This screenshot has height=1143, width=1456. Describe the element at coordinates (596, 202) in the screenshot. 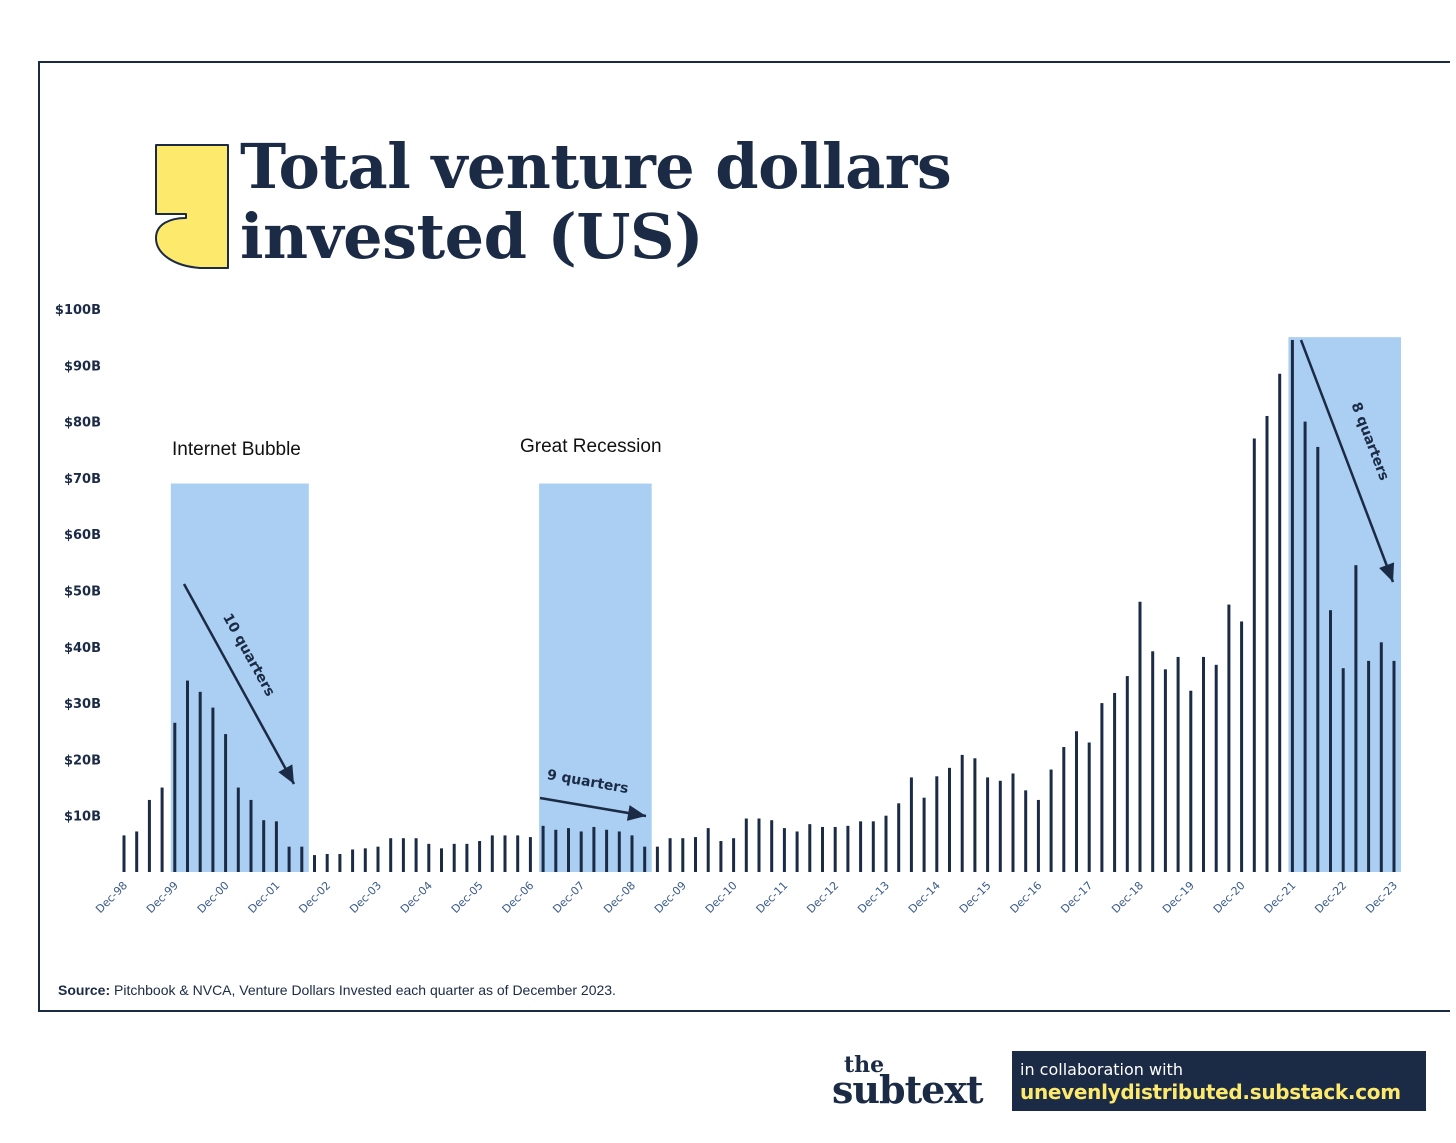

I see `page-title: Total venture dollars invested (US)` at that location.